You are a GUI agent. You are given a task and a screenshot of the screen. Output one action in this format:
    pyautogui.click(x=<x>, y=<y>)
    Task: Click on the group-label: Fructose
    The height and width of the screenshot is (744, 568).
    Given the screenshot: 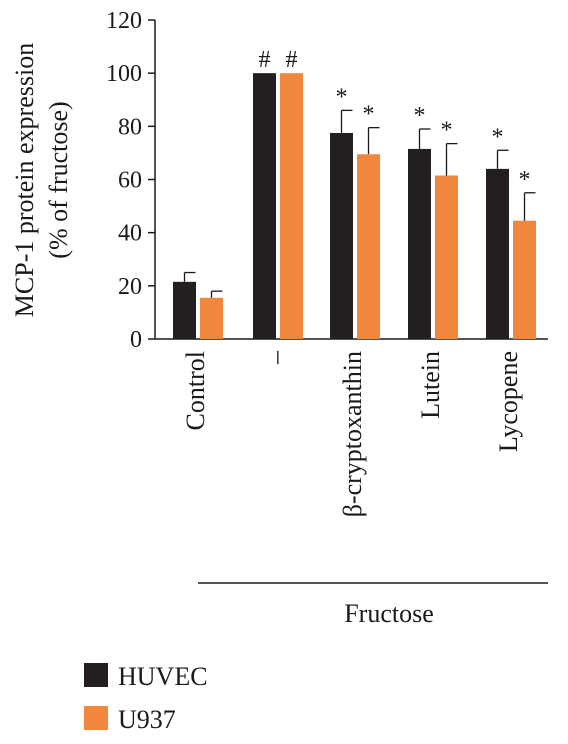 What is the action you would take?
    pyautogui.click(x=389, y=613)
    